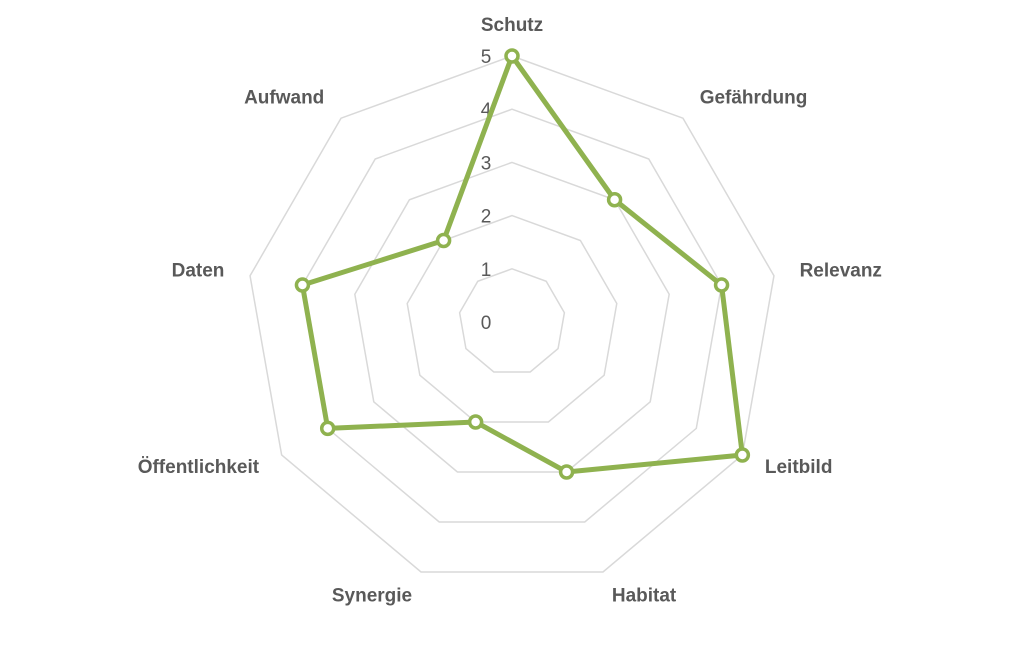 This screenshot has height=645, width=1024. What do you see at coordinates (486, 57) in the screenshot?
I see `r-tick-label: 5` at bounding box center [486, 57].